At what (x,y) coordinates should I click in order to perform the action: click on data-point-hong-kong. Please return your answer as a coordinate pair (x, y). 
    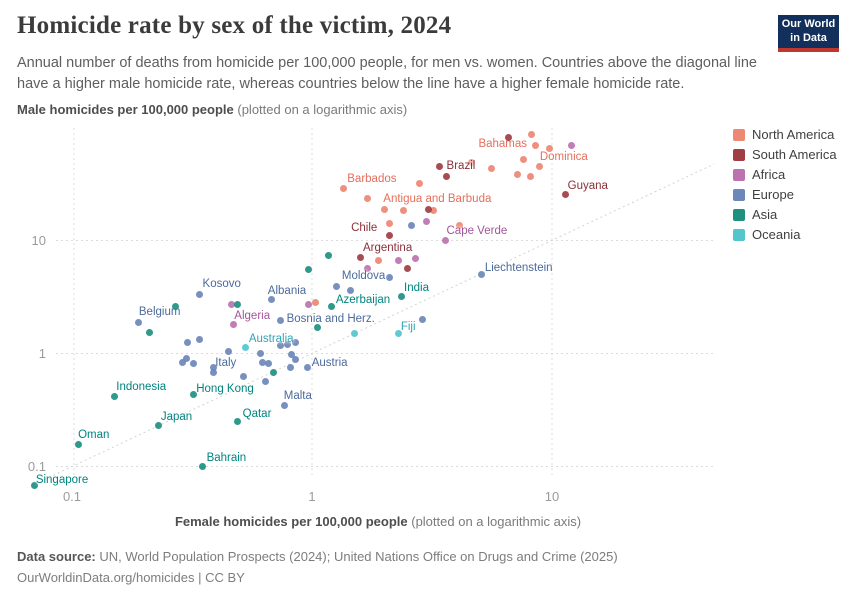
    Looking at the image, I should click on (193, 395).